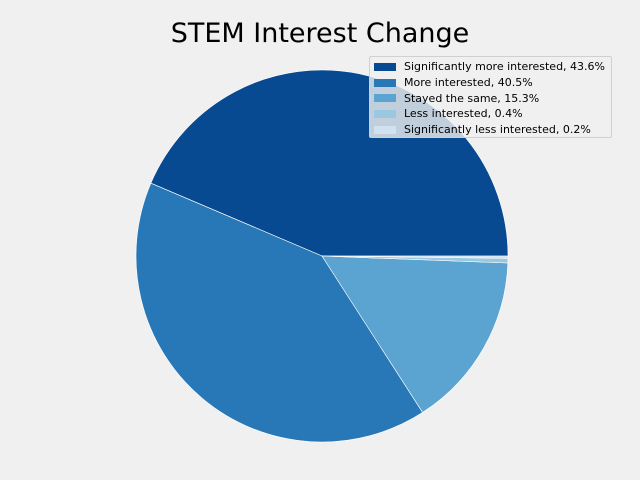 The width and height of the screenshot is (640, 480). I want to click on legend-item: Stayed the same, 15.3%, so click(492, 98).